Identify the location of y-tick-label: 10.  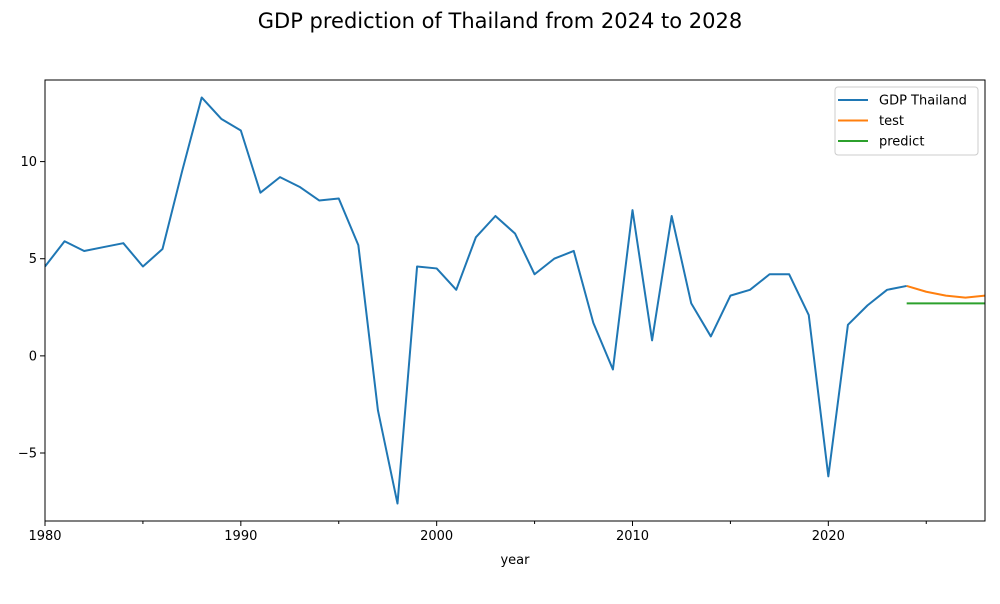
(28, 162).